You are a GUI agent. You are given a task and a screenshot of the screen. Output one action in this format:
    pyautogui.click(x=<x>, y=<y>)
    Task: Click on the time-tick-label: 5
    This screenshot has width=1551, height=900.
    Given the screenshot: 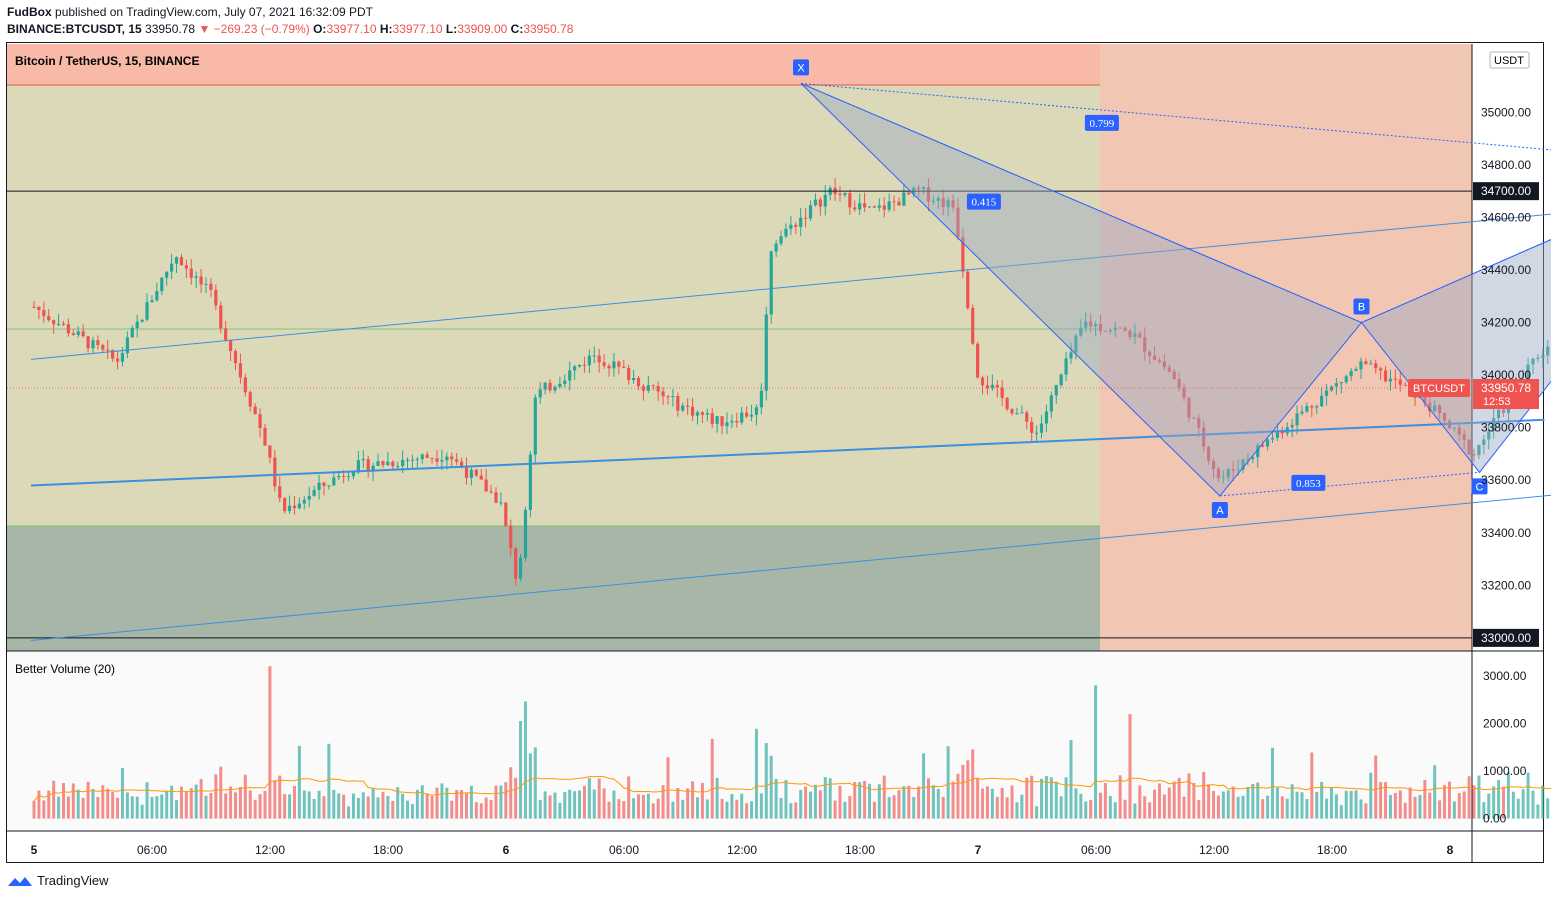 What is the action you would take?
    pyautogui.click(x=34, y=850)
    